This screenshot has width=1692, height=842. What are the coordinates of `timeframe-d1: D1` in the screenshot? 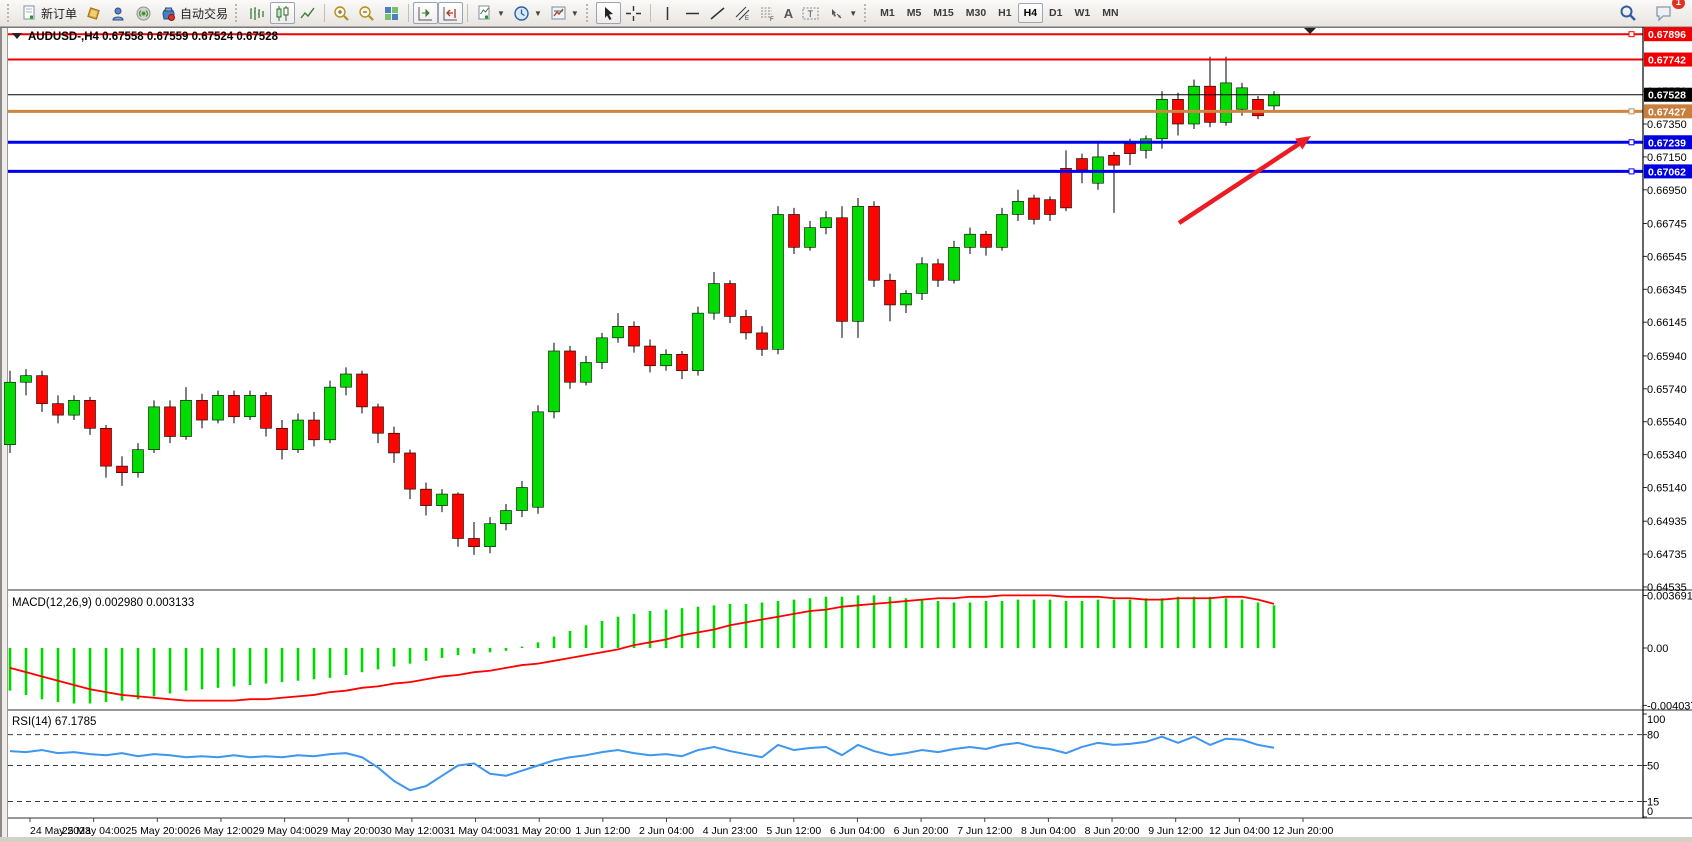 It's located at (1055, 13).